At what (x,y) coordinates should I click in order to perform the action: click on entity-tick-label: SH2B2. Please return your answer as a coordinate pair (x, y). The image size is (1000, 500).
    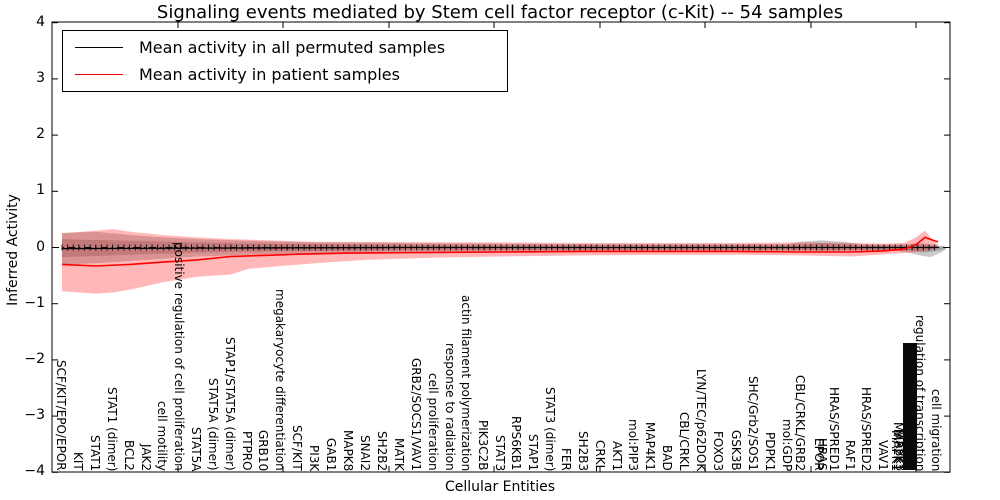
    Looking at the image, I should click on (382, 450).